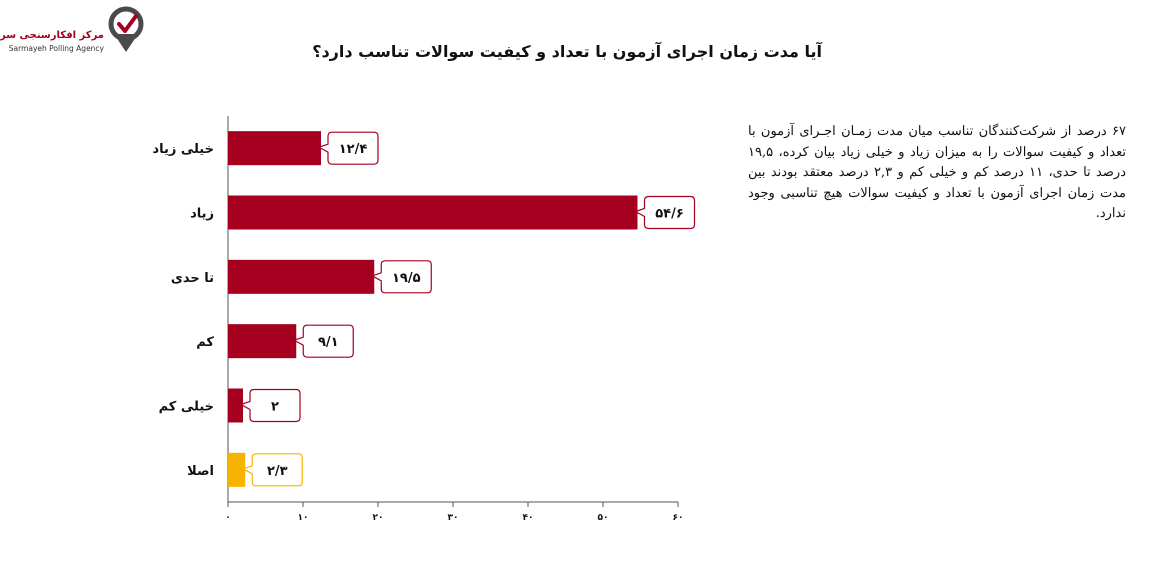 Image resolution: width=1152 pixels, height=572 pixels. What do you see at coordinates (183, 149) in the screenshot?
I see `category-label: خیلی زیاد` at bounding box center [183, 149].